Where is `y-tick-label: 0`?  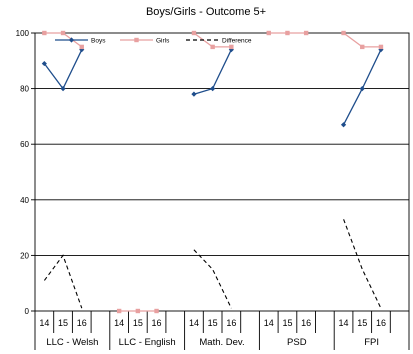 y-tick-label: 0 is located at coordinates (27, 311).